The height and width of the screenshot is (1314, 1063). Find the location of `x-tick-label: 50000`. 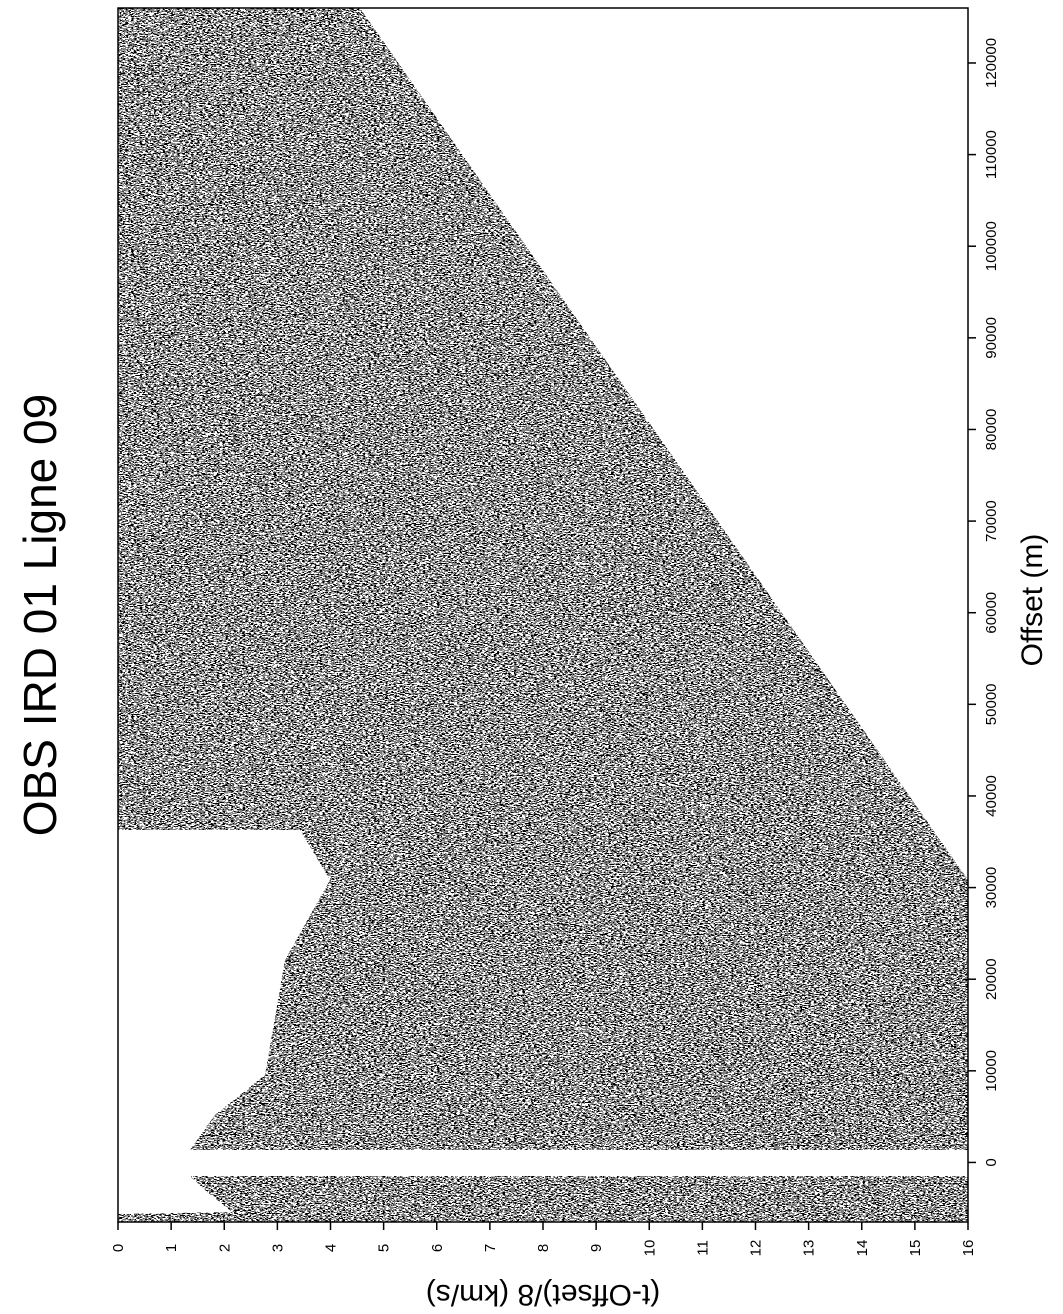

x-tick-label: 50000 is located at coordinates (991, 704).